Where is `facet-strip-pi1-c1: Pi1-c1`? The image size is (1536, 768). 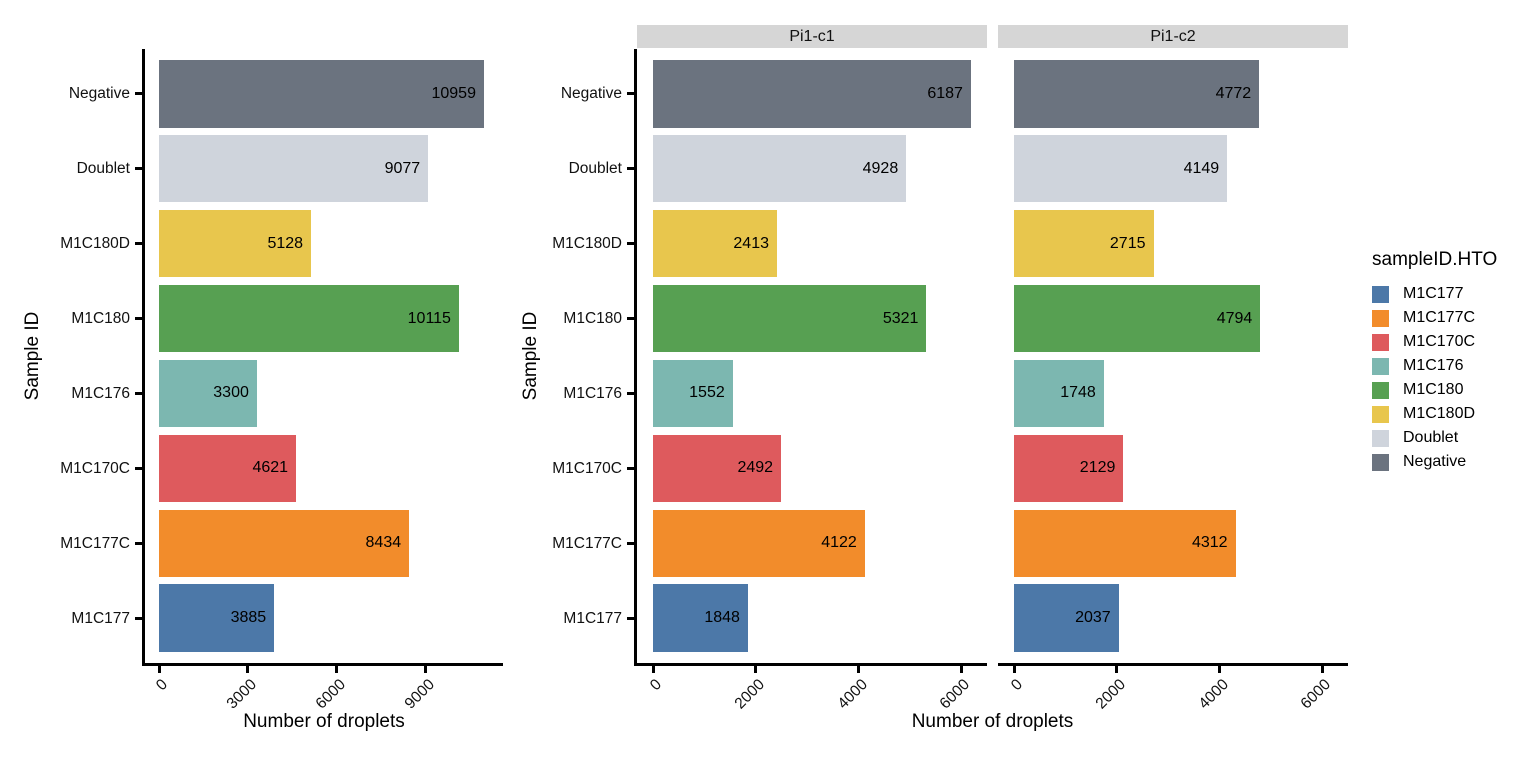
facet-strip-pi1-c1: Pi1-c1 is located at coordinates (812, 36).